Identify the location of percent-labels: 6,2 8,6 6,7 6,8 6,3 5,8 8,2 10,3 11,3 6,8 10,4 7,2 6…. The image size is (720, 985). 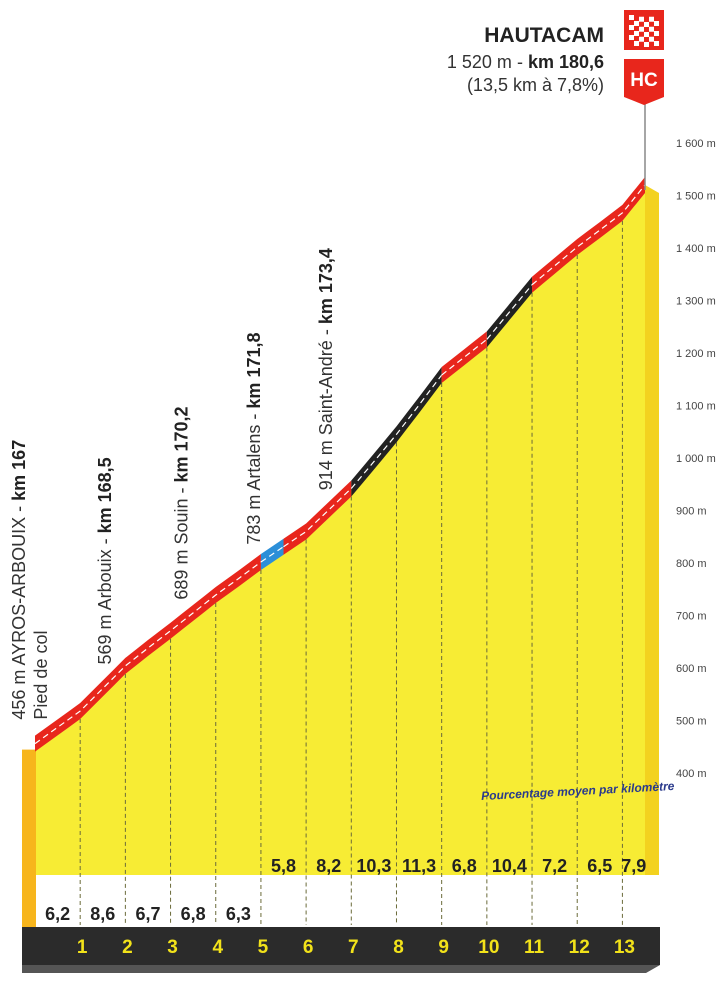
(345, 890).